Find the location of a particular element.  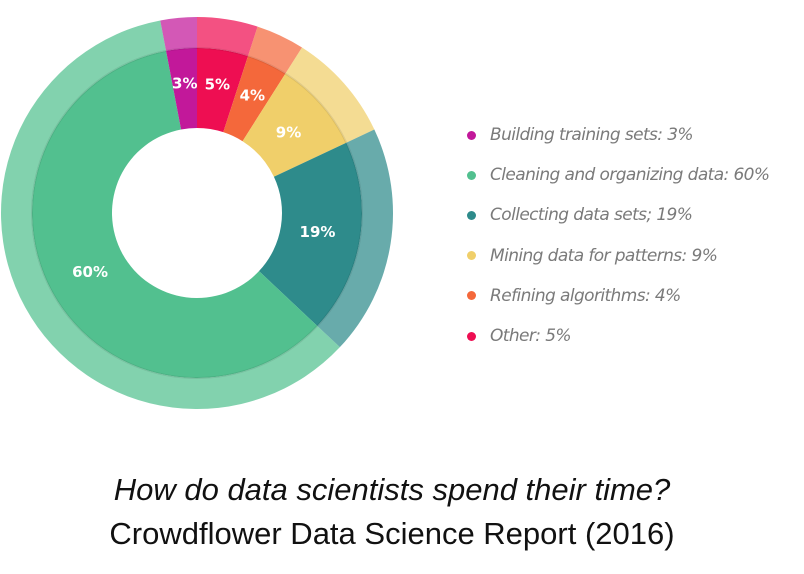

data-label-cleaning-and-organizing-data: 60% is located at coordinates (90, 272).